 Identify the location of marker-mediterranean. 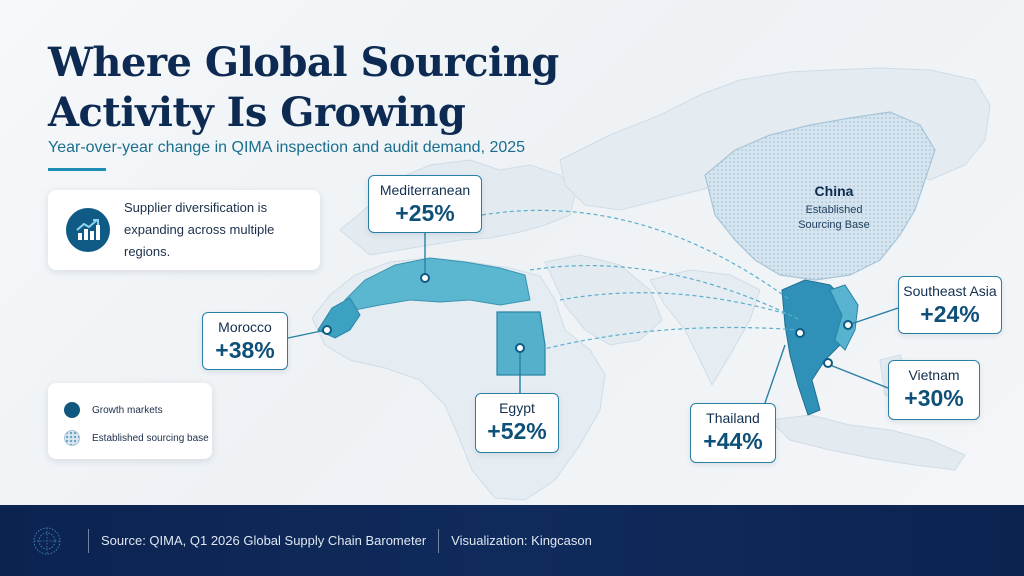
(425, 278).